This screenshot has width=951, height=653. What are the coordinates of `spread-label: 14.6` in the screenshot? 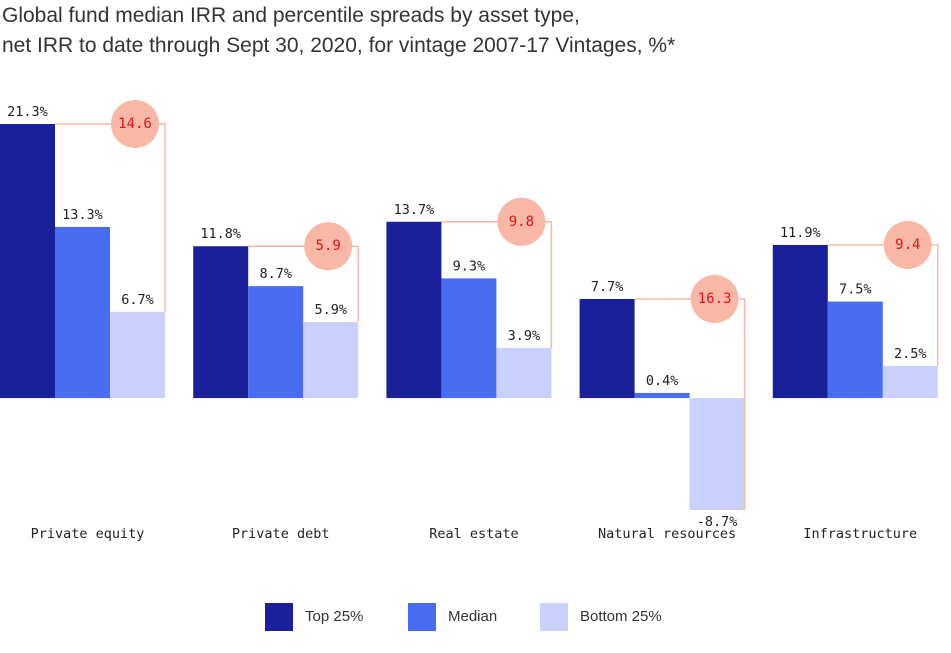 It's located at (135, 124).